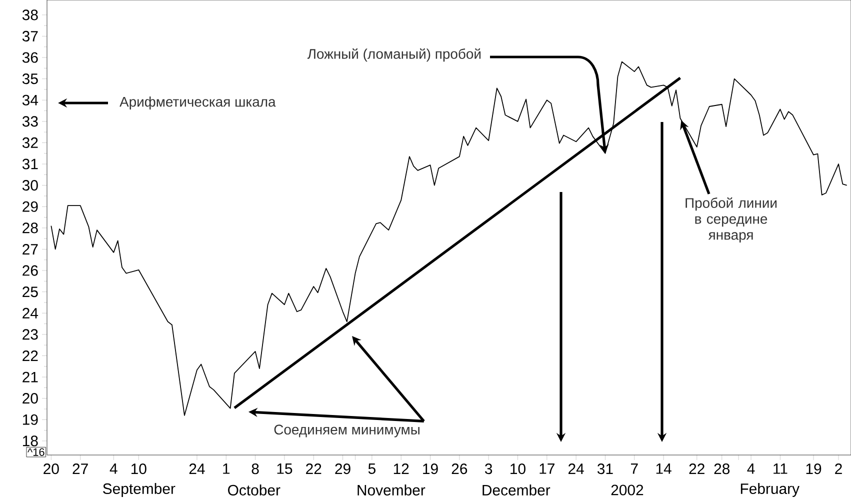 The height and width of the screenshot is (499, 851). Describe the element at coordinates (392, 490) in the screenshot. I see `text: November` at that location.